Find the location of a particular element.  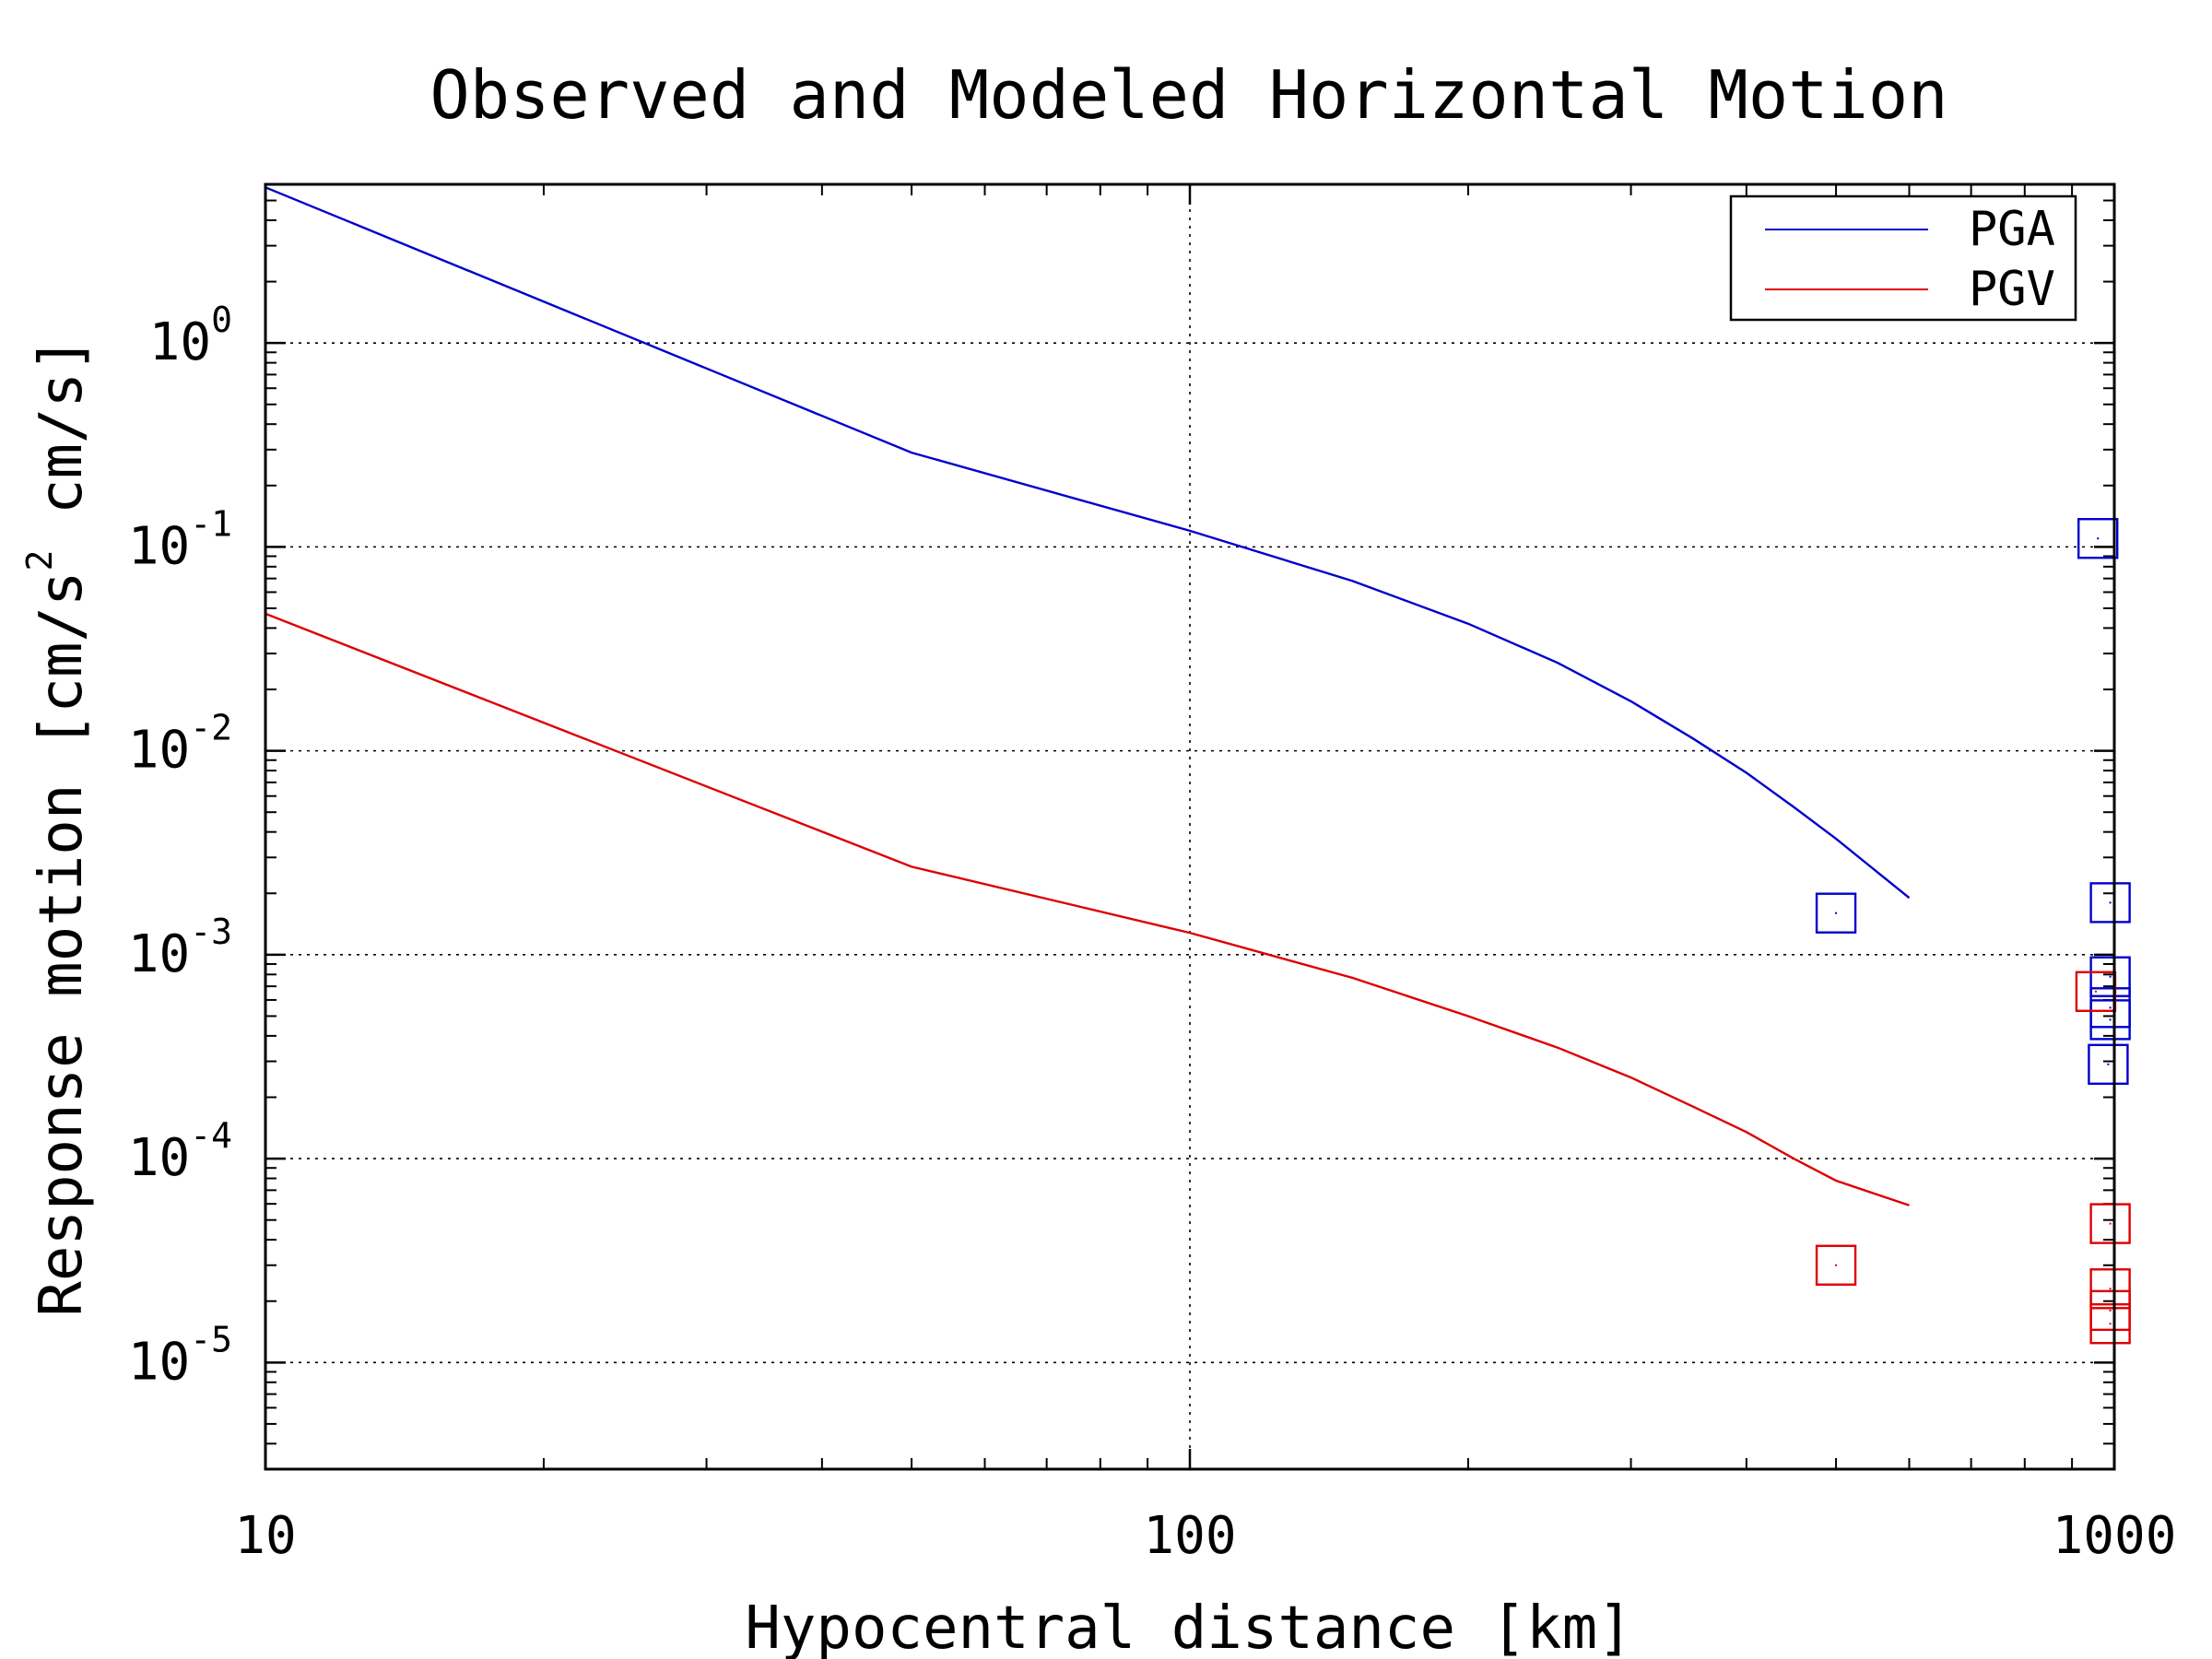

x-tick-labels: 10 100 1000 is located at coordinates (1205, 1536).